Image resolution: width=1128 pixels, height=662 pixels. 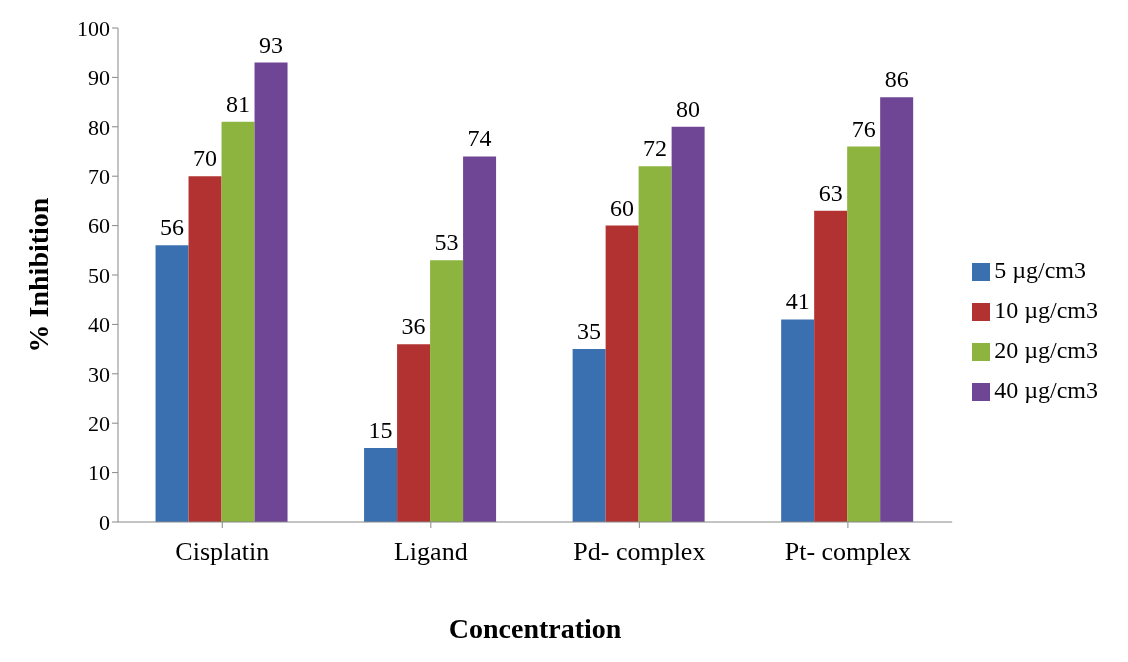 What do you see at coordinates (99, 78) in the screenshot?
I see `y-tick-label: 90` at bounding box center [99, 78].